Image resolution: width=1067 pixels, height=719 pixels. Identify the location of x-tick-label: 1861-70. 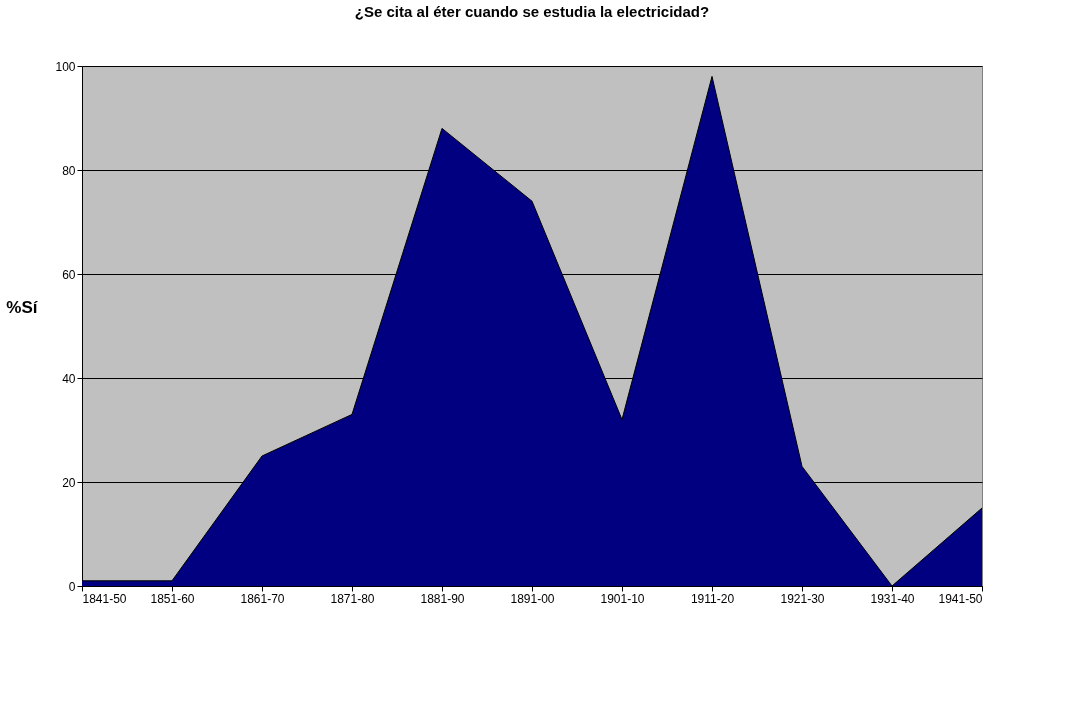
(262, 598).